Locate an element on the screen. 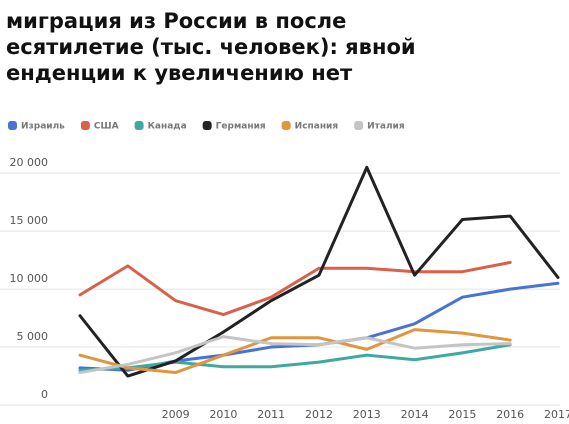  y-tick-label: 15 000 is located at coordinates (29, 220).